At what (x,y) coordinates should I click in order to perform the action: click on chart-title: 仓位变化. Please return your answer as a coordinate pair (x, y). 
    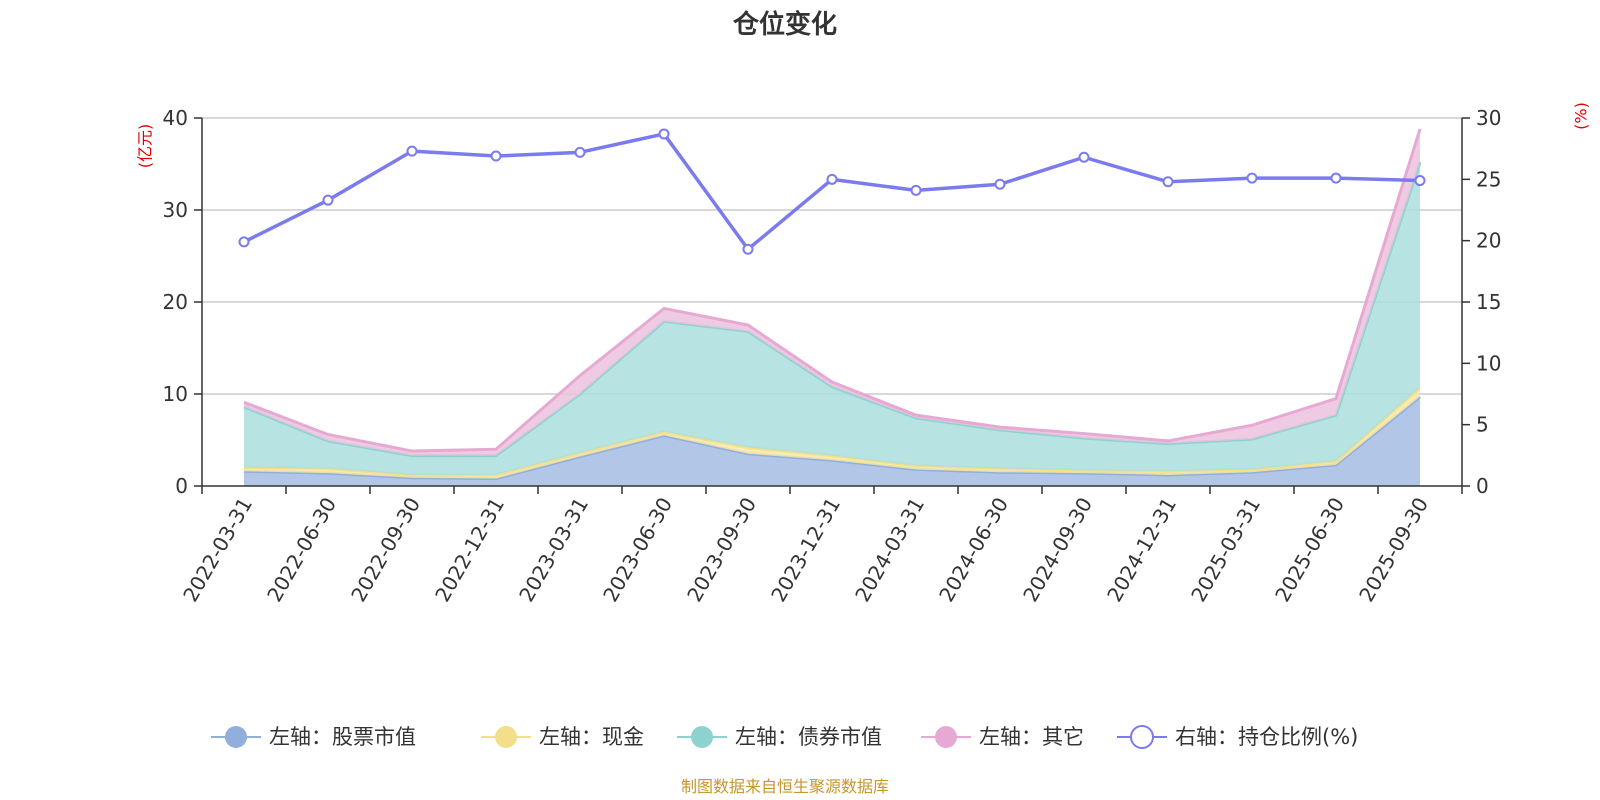
    Looking at the image, I should click on (784, 24).